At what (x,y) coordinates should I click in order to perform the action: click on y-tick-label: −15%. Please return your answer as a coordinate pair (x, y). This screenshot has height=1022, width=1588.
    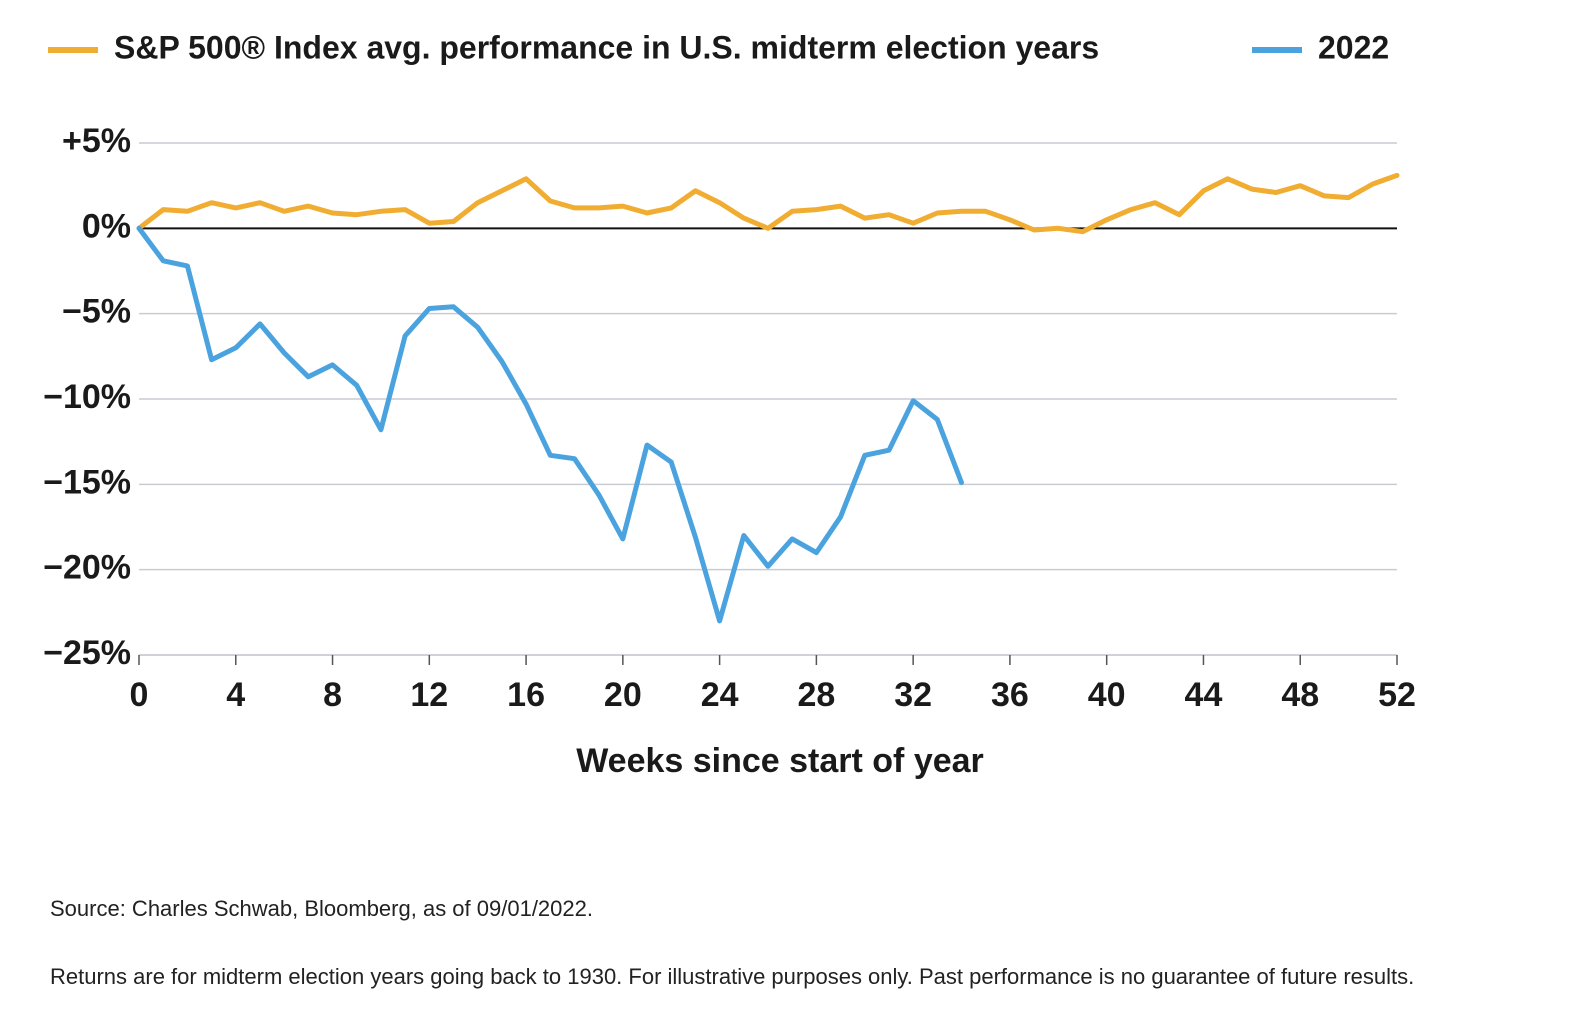
    Looking at the image, I should click on (87, 482).